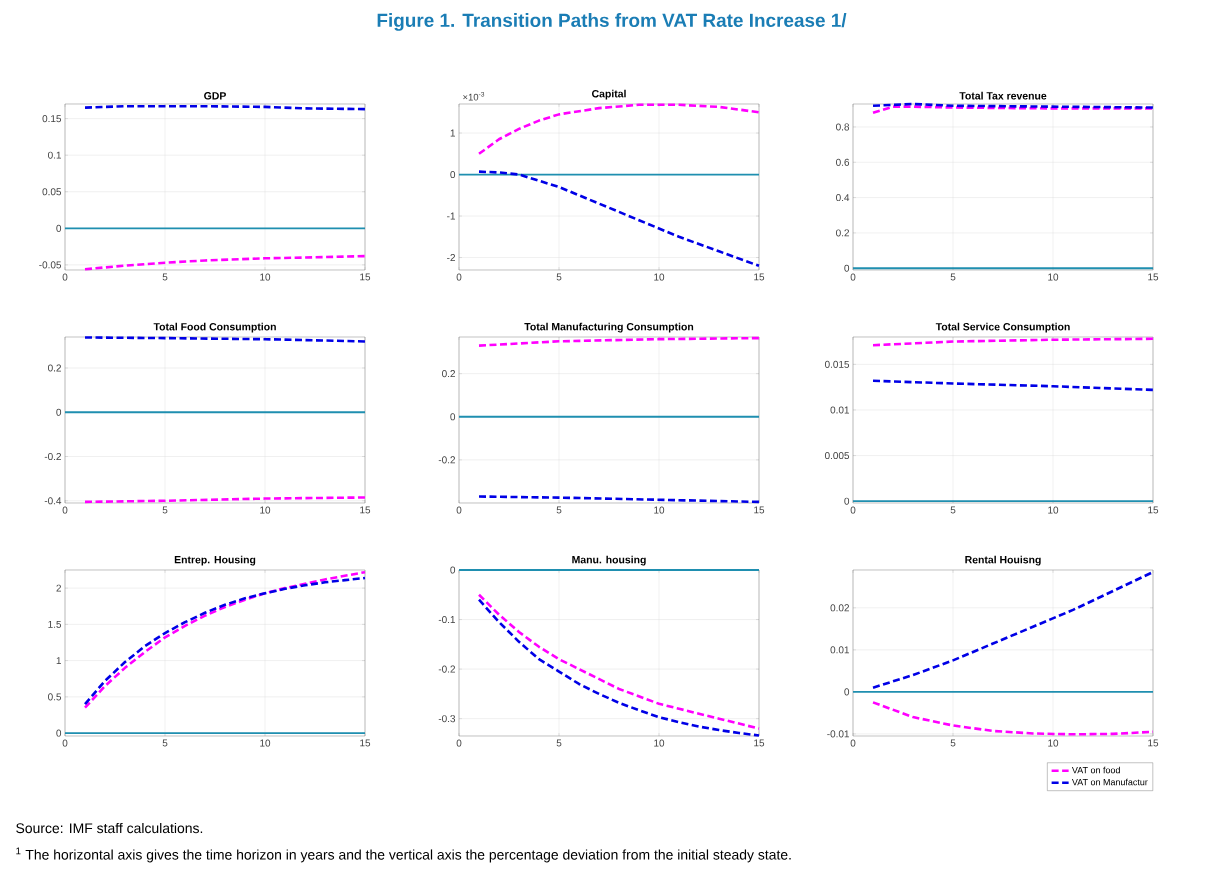 Image resolution: width=1223 pixels, height=886 pixels. Describe the element at coordinates (839, 608) in the screenshot. I see `y-tick-label: 0.02` at that location.